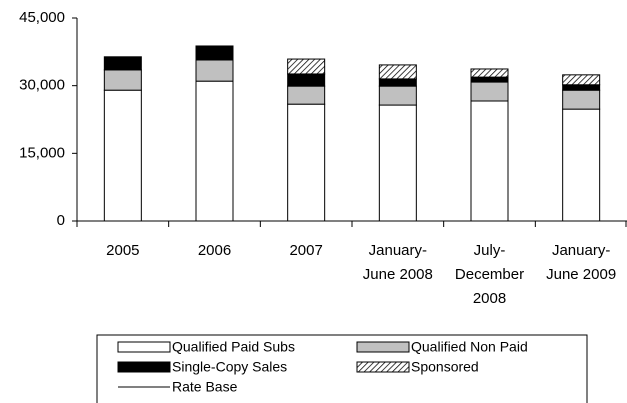  I want to click on legend-label: Single-Copy Sales, so click(229, 367).